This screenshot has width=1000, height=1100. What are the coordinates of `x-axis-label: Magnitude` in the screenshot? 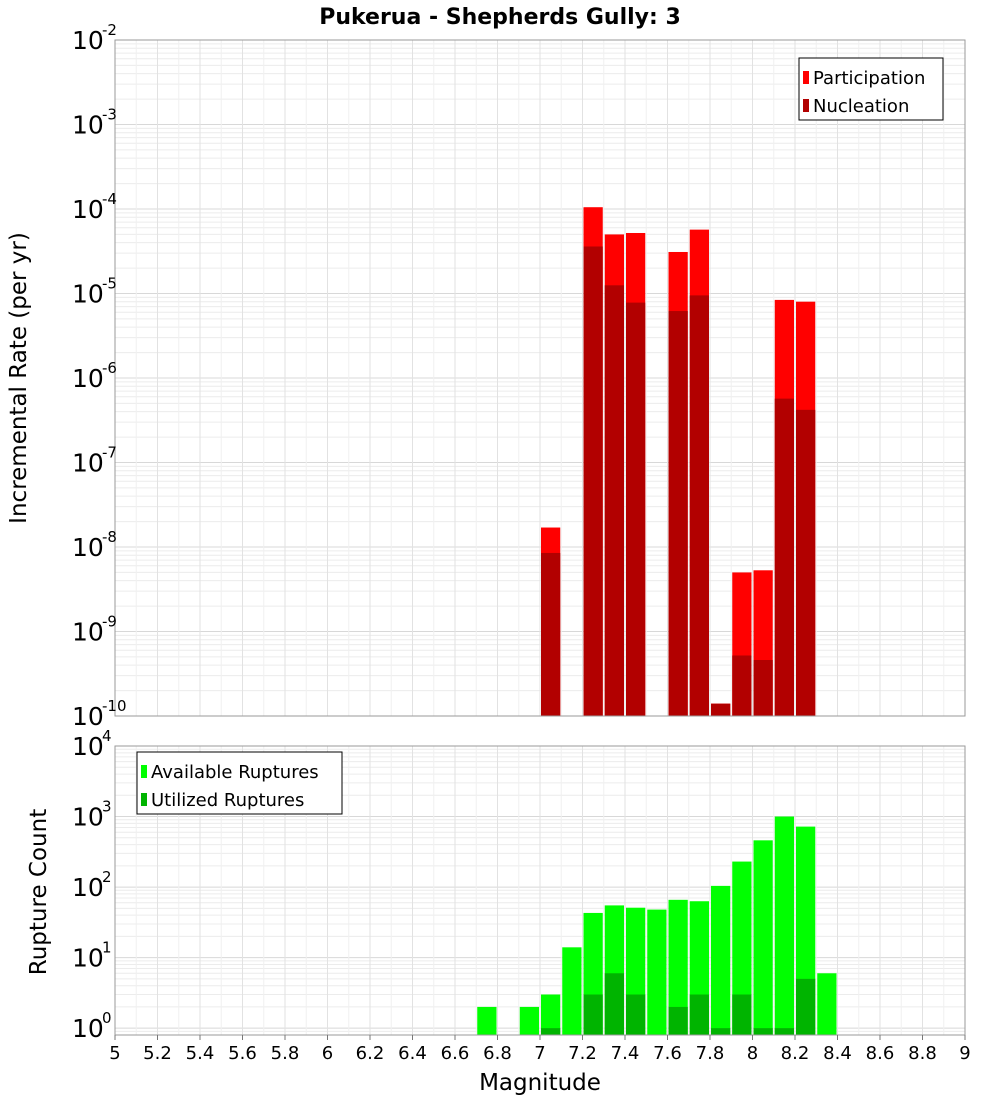 It's located at (540, 1083).